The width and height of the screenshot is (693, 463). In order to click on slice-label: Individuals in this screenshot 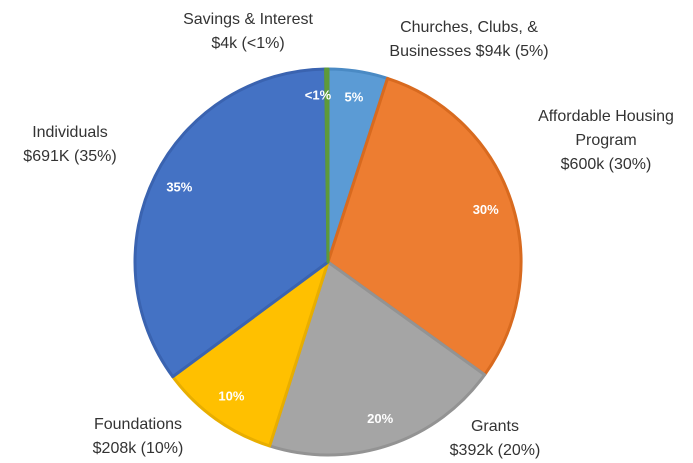, I will do `click(70, 132)`.